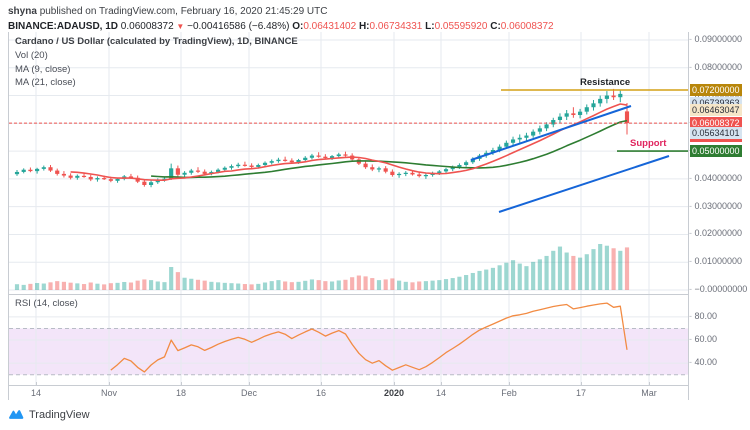 The height and width of the screenshot is (430, 750). What do you see at coordinates (495, 26) in the screenshot?
I see `close-label: C:` at bounding box center [495, 26].